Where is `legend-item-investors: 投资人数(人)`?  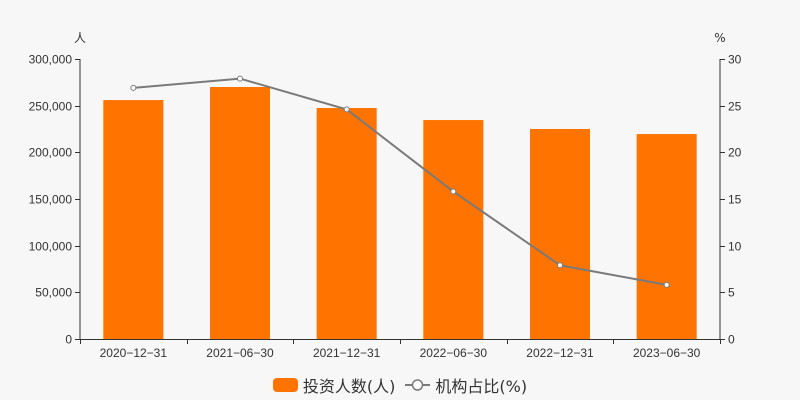 legend-item-investors: 投资人数(人) is located at coordinates (334, 385).